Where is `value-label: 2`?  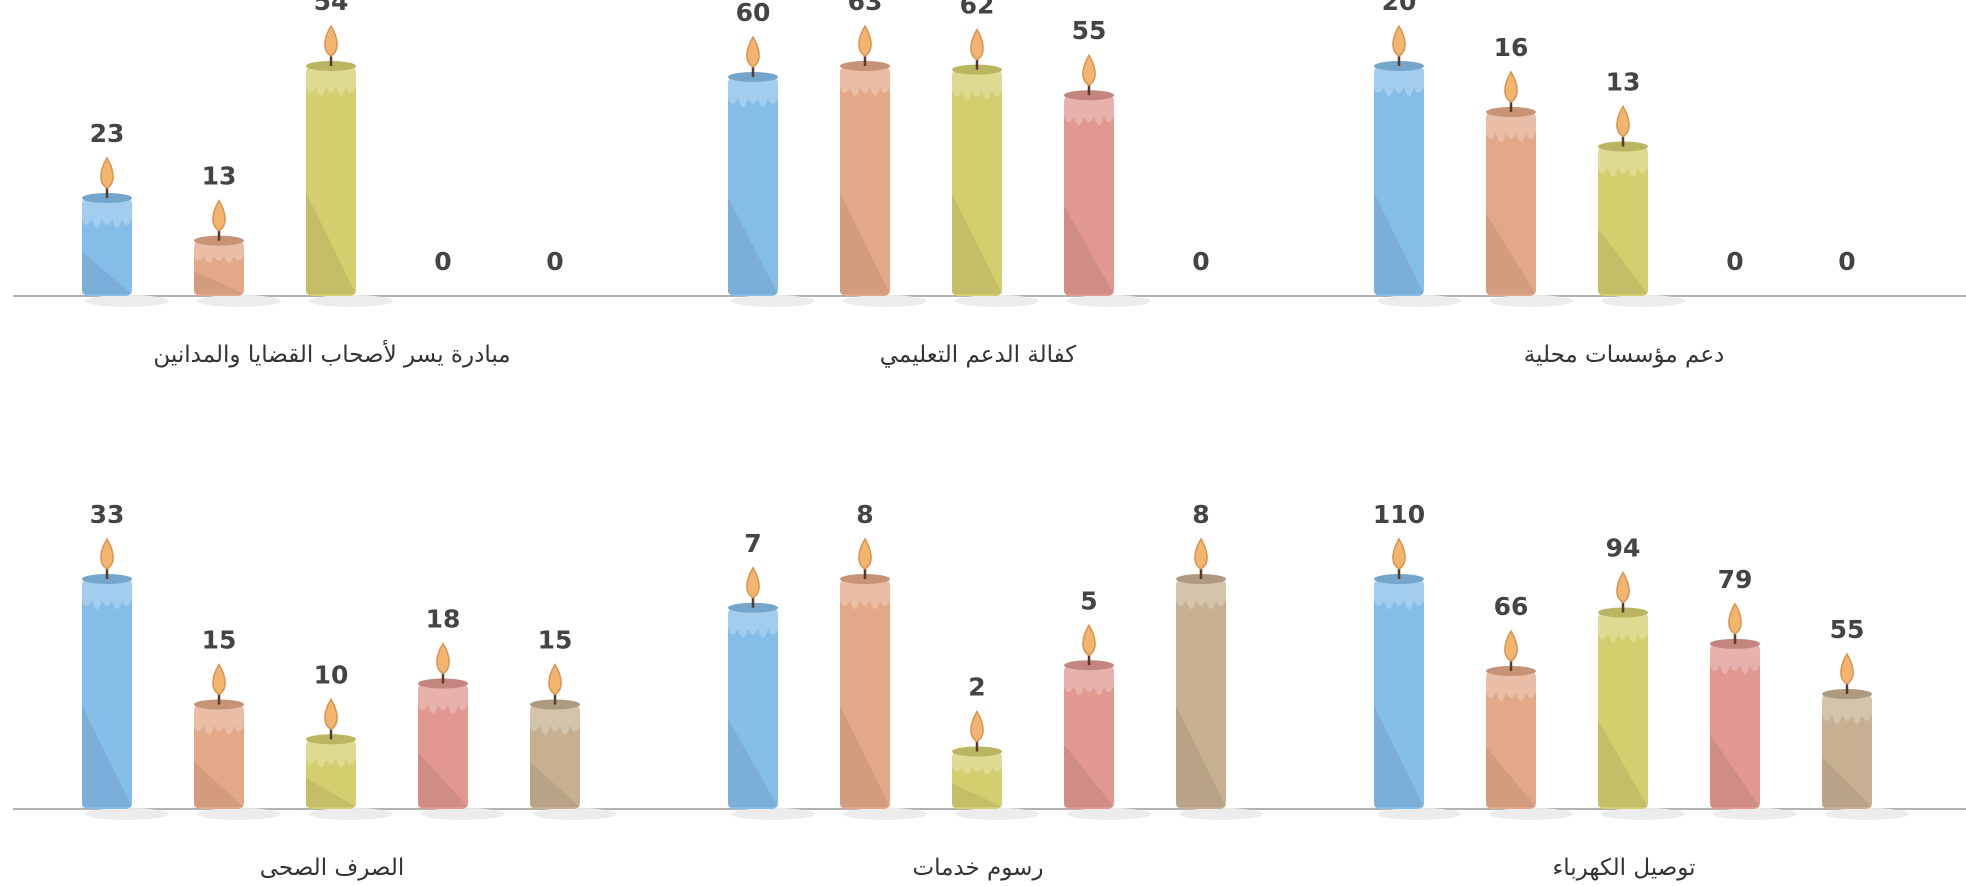
value-label: 2 is located at coordinates (976, 687).